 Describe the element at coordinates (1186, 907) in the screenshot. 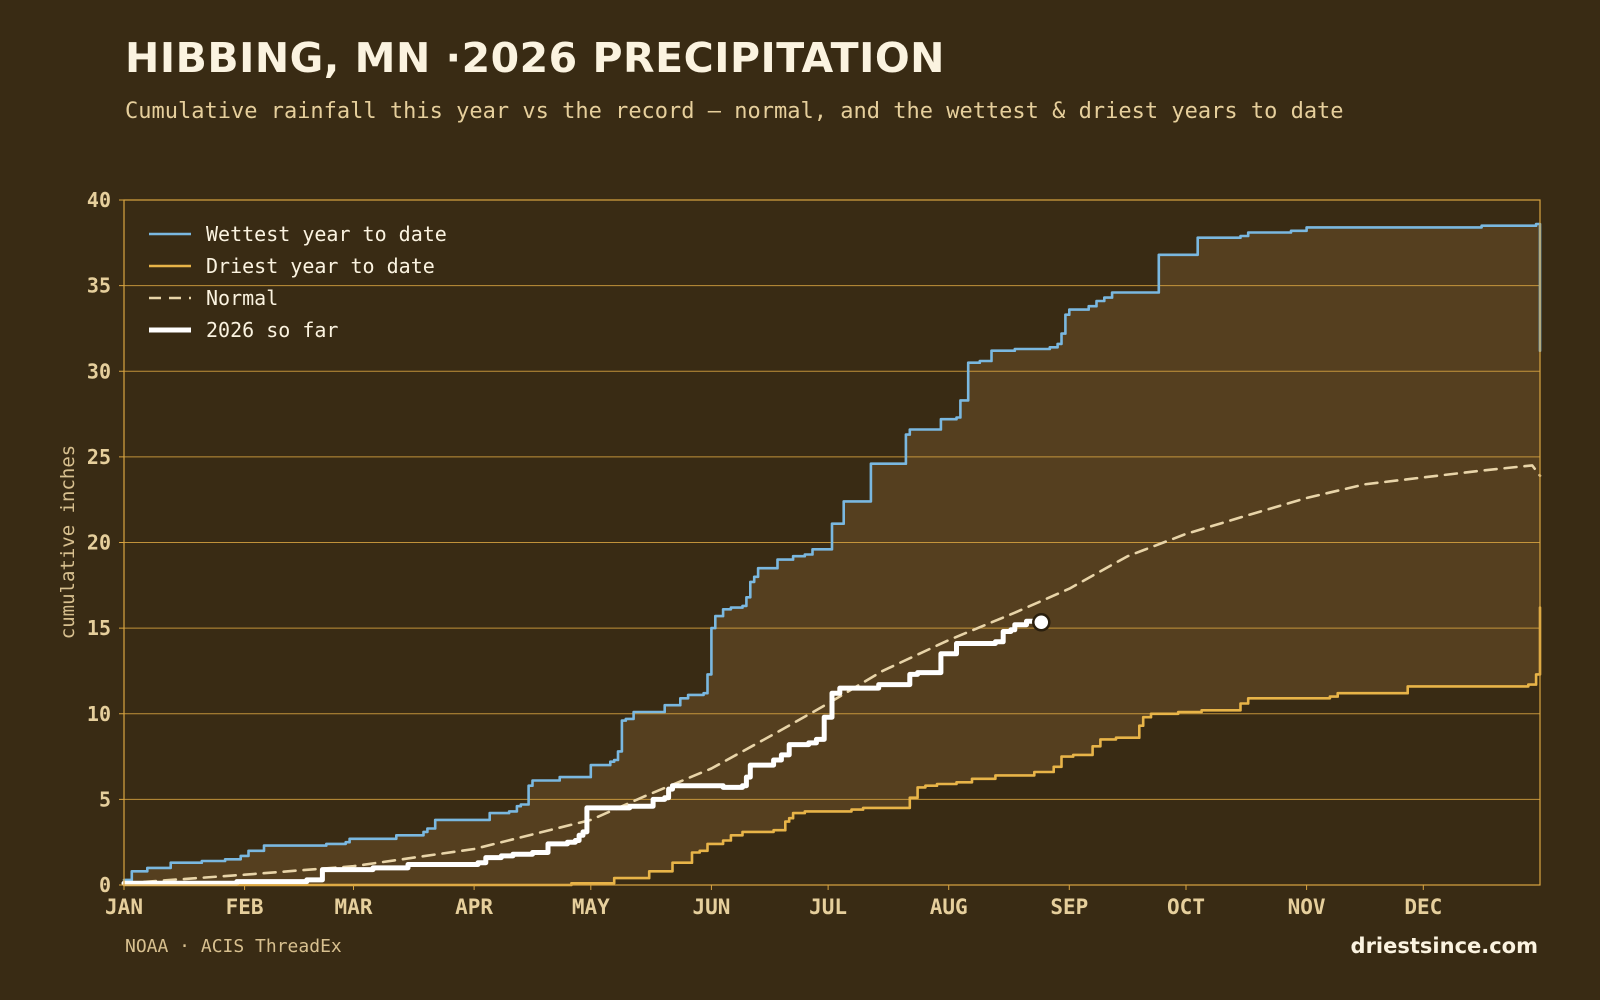

I see `x-tick-label-oct: OCT` at that location.